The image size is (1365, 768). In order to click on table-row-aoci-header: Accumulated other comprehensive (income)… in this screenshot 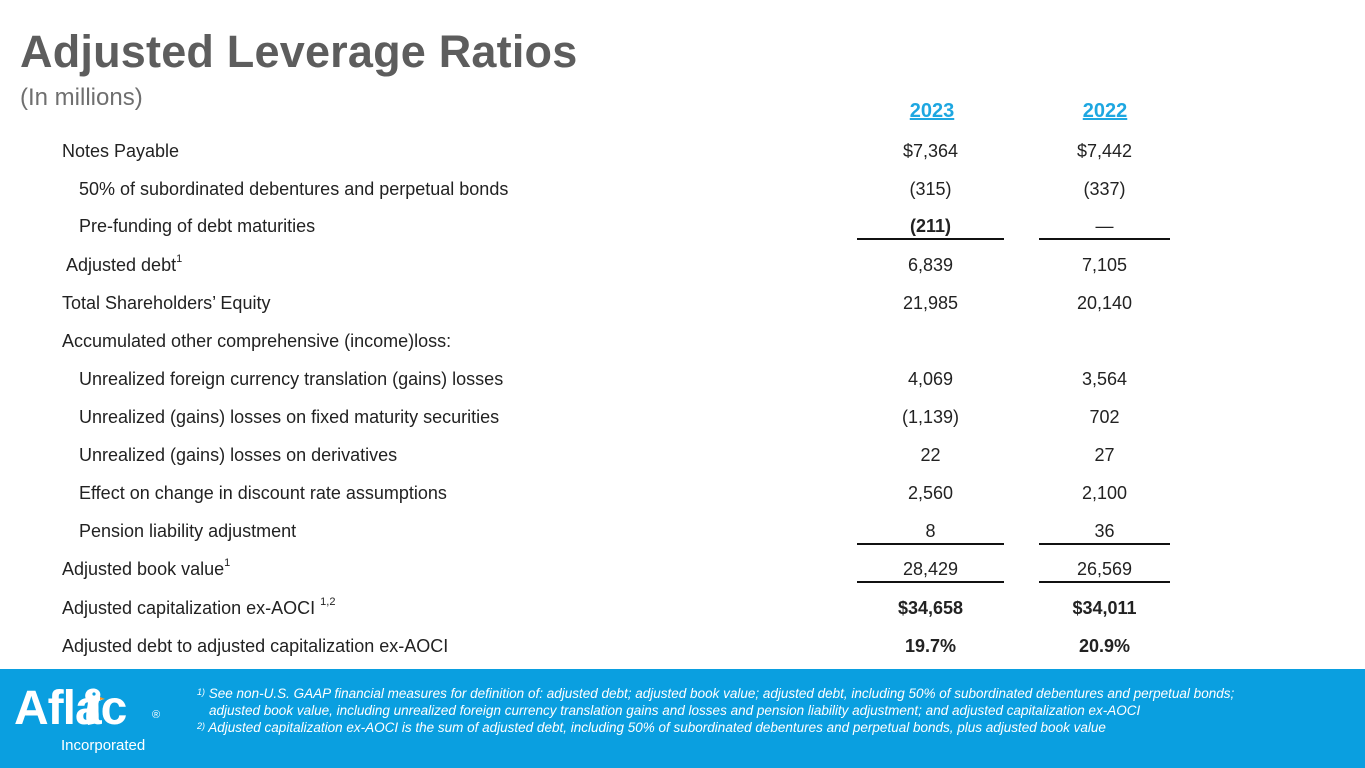, I will do `click(682, 346)`.